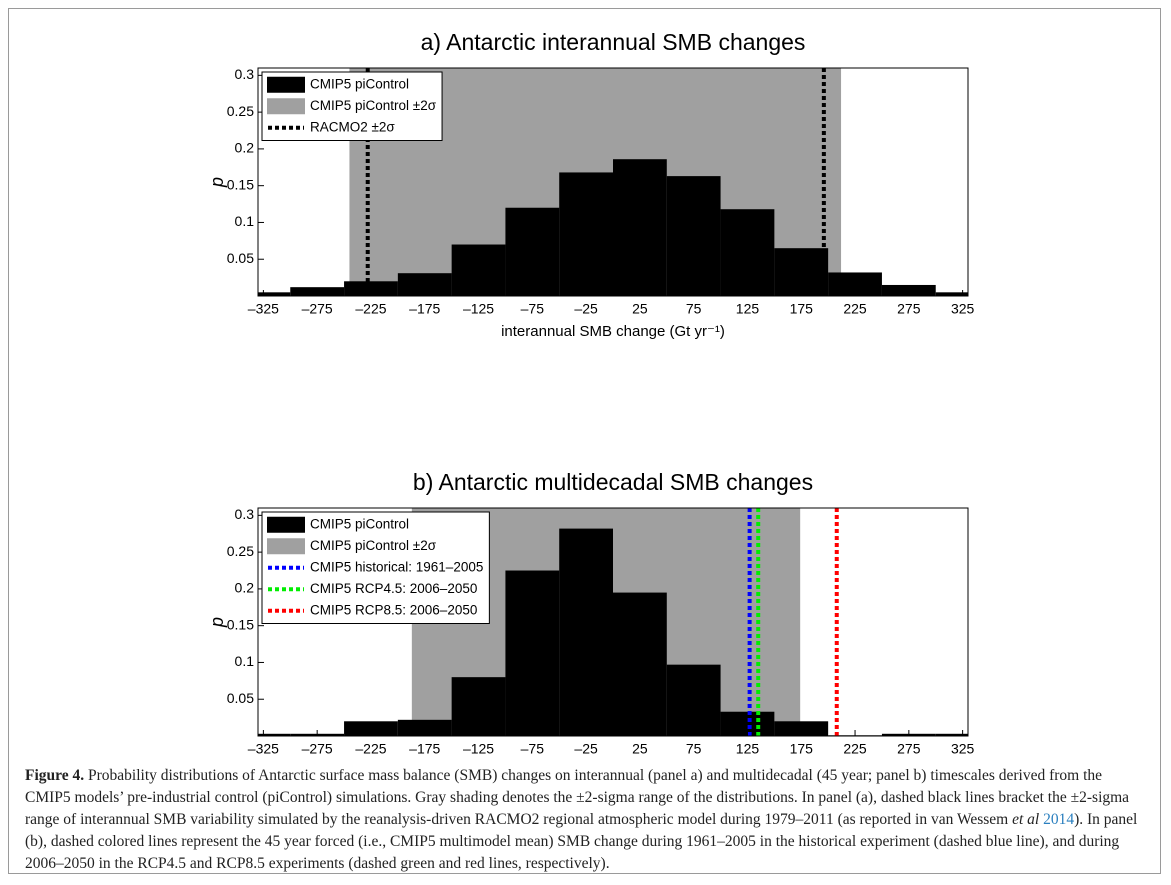 The height and width of the screenshot is (885, 1171). Describe the element at coordinates (352, 126) in the screenshot. I see `legend-label: RACMO2 ±2σ` at that location.